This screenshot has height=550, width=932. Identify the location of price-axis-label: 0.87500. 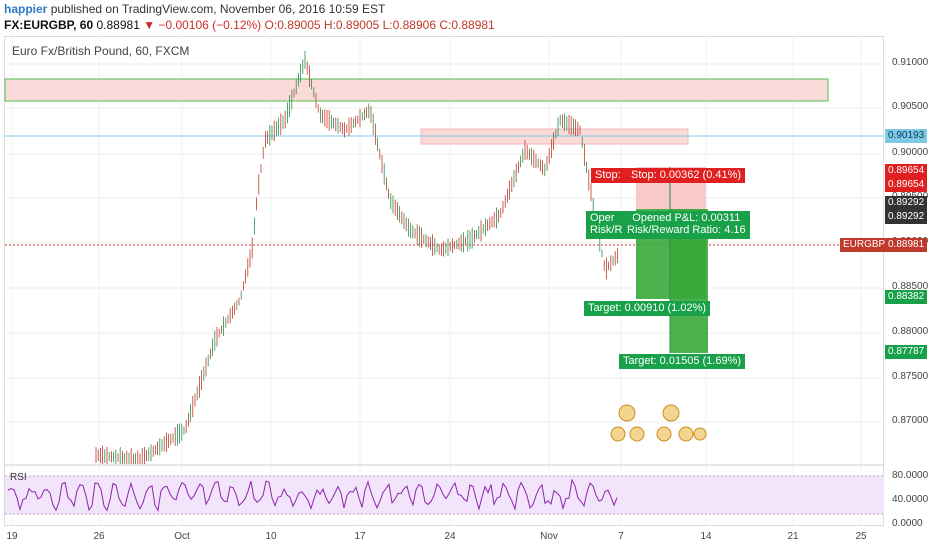
(910, 376).